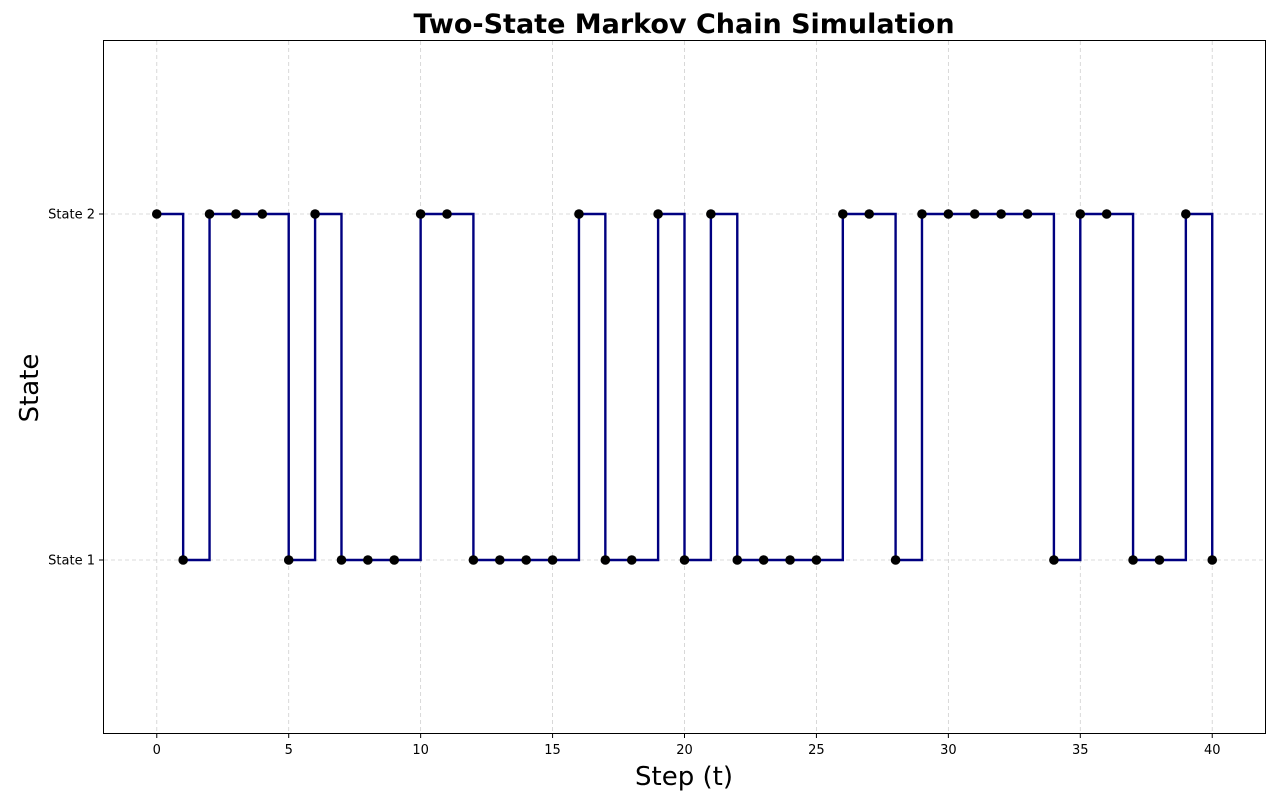  I want to click on x-axis-label: Step (t), so click(684, 777).